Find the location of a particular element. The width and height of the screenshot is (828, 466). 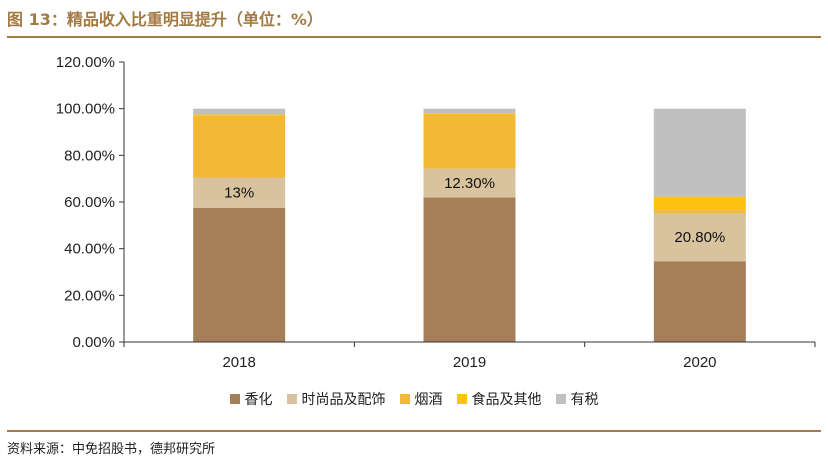

legend: 香化 时尚品及配饰 烟酒 食品及其他 有税 is located at coordinates (414, 399).